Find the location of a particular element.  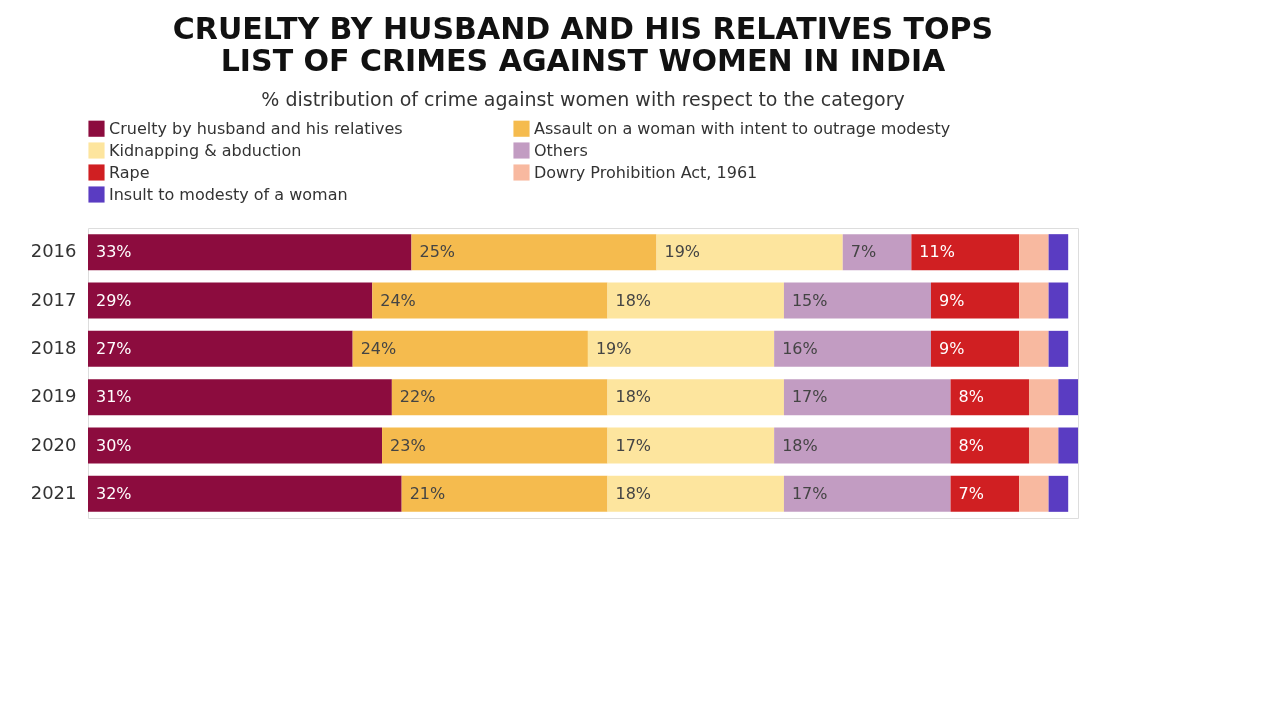

y-tick-label: 2017 is located at coordinates (53, 299).